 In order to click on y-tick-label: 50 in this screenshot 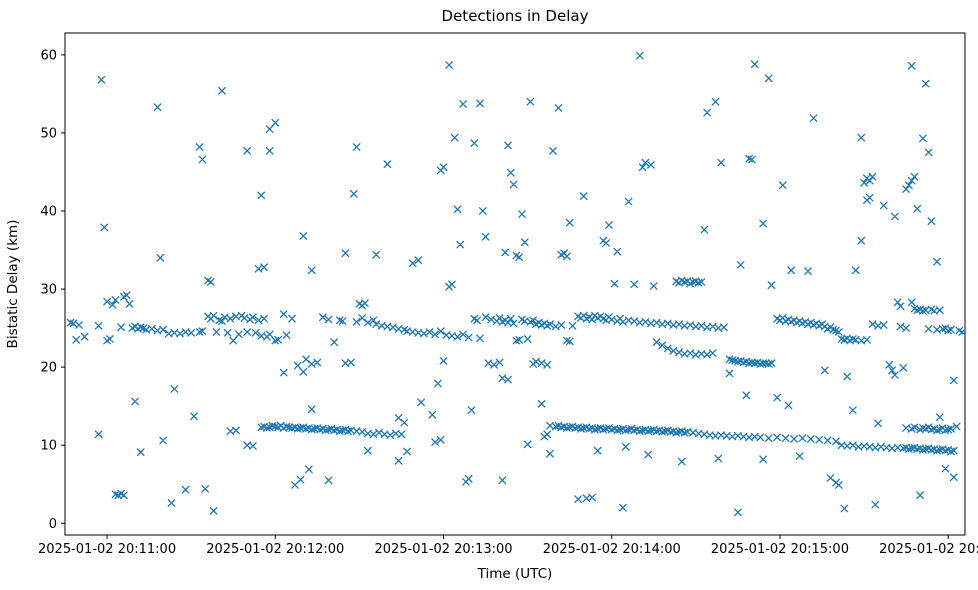, I will do `click(48, 133)`.